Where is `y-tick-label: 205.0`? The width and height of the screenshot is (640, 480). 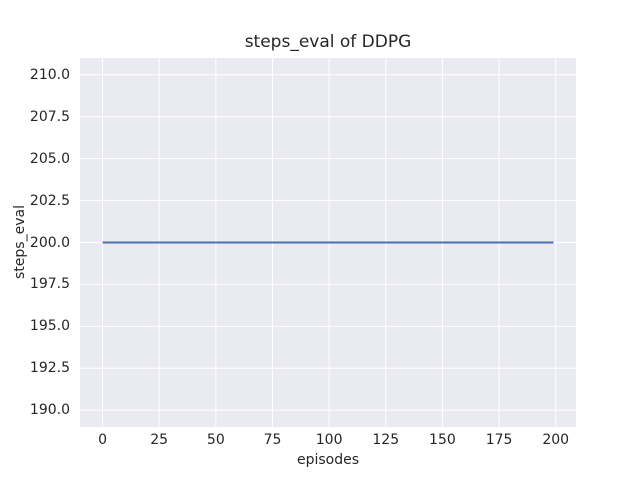 y-tick-label: 205.0 is located at coordinates (49, 158).